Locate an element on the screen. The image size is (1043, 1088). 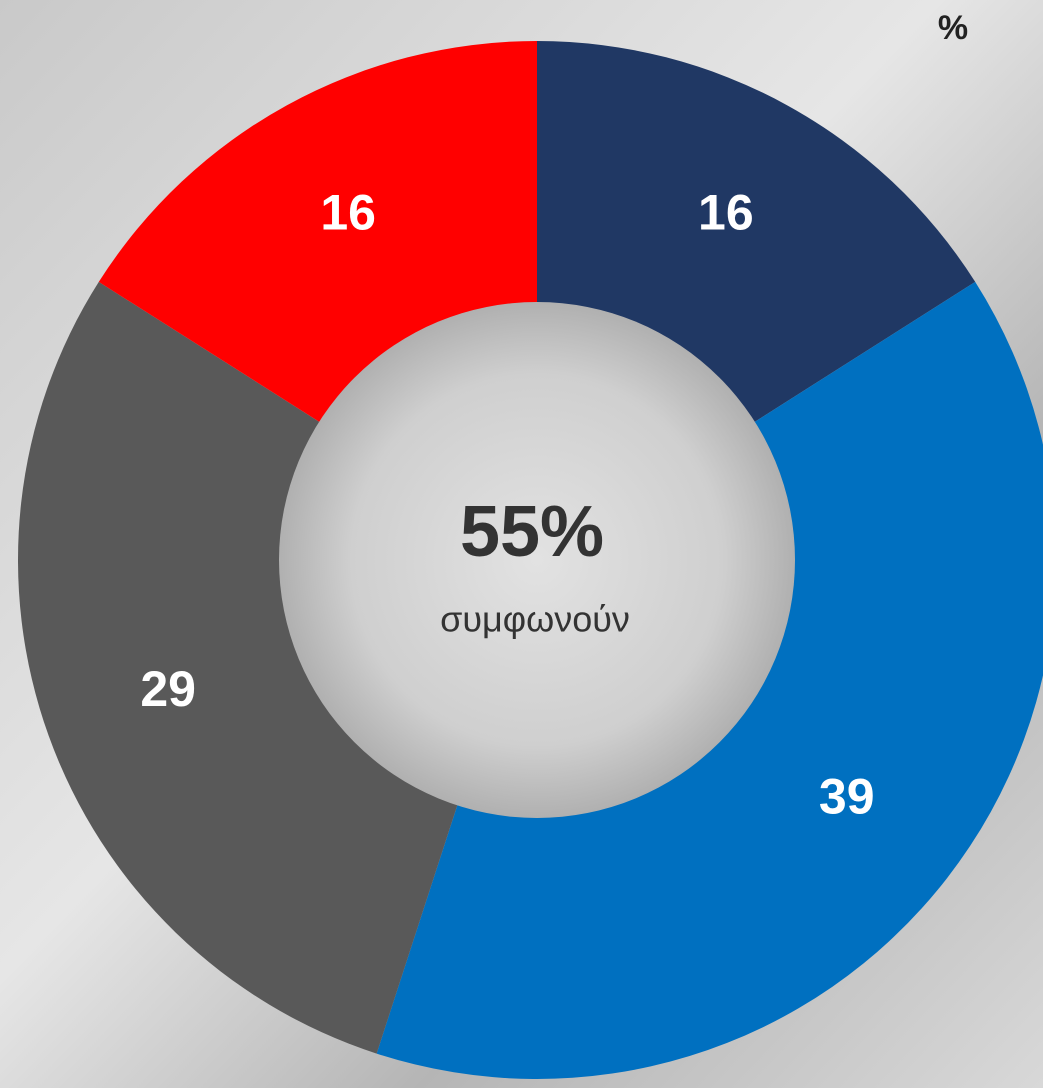
center-sublabel: συμφωνούν is located at coordinates (535, 619).